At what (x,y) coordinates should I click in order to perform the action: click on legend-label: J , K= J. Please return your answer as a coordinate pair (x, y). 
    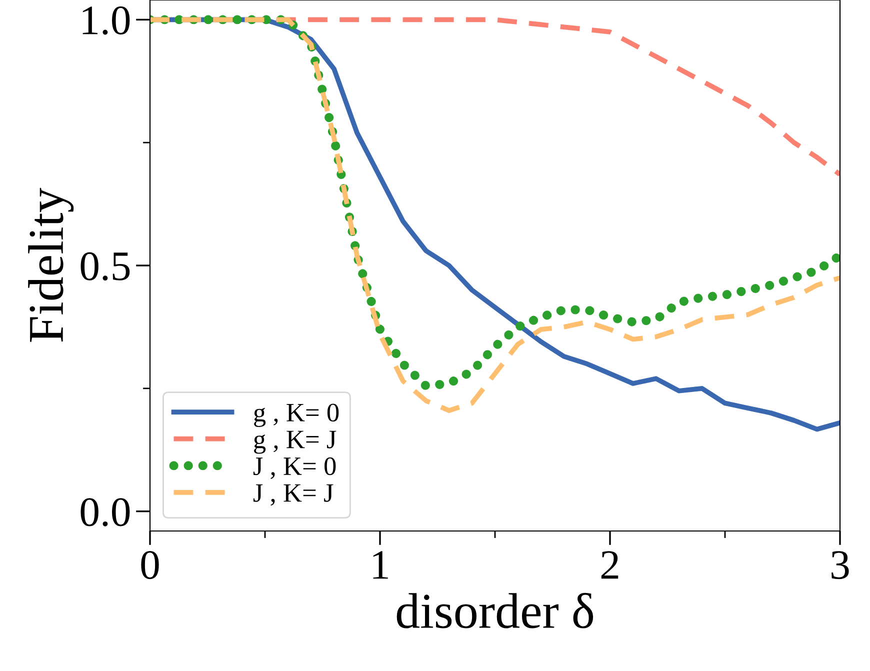
    Looking at the image, I should click on (293, 495).